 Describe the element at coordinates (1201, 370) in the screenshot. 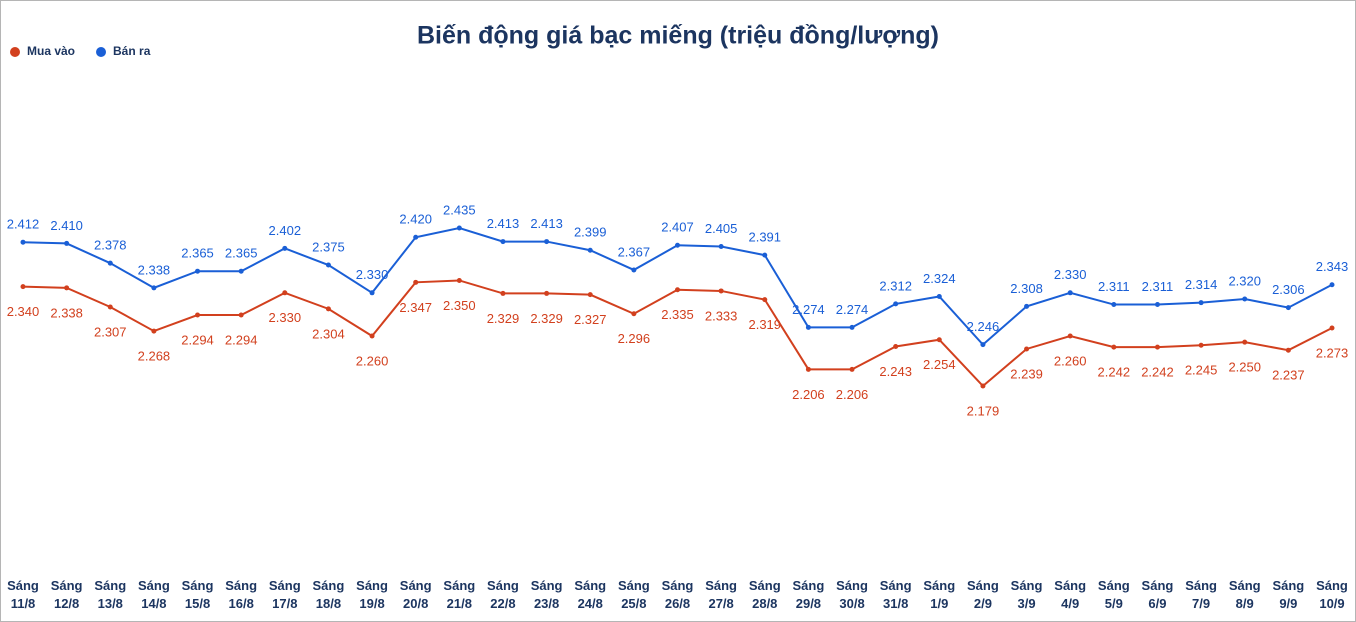

I see `data-label: 2.245` at that location.